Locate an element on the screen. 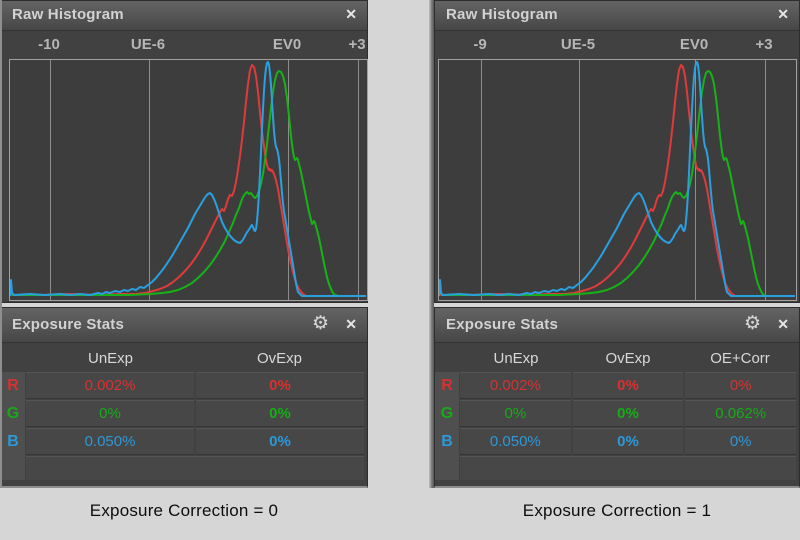  stats-cell: 0.062% is located at coordinates (741, 413).